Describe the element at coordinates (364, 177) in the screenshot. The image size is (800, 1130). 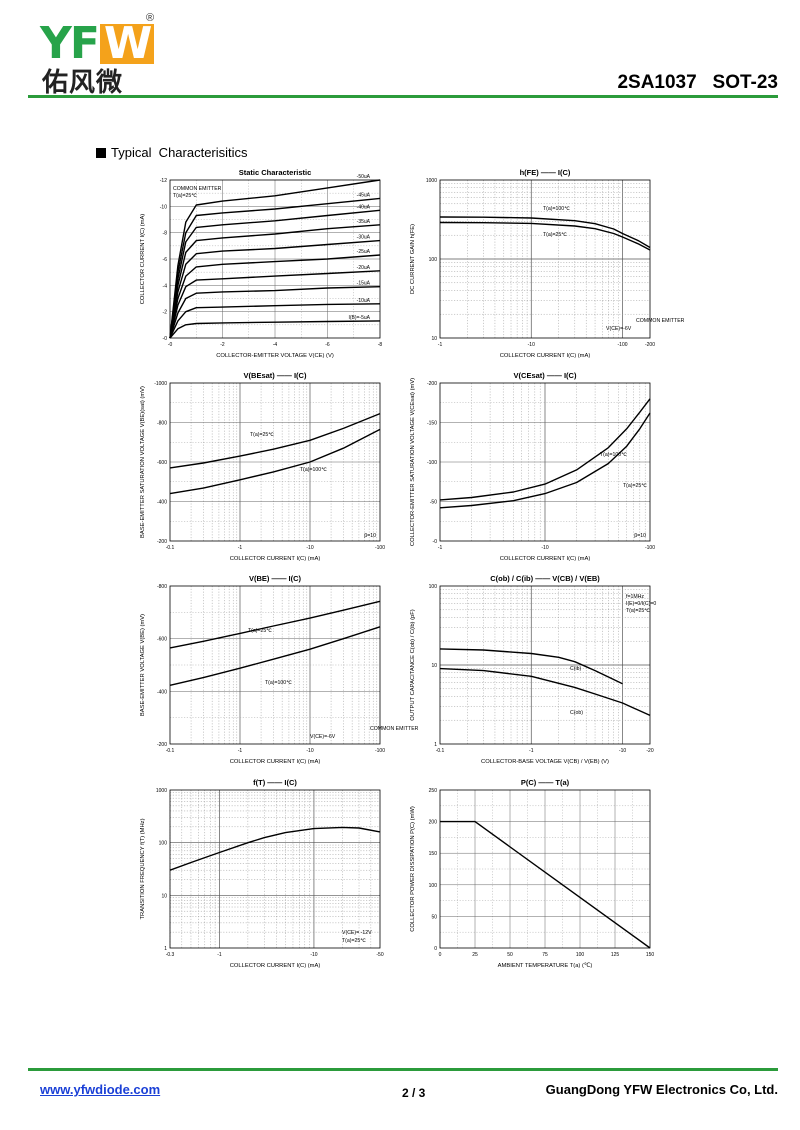
I see `series-label: -50uA` at that location.